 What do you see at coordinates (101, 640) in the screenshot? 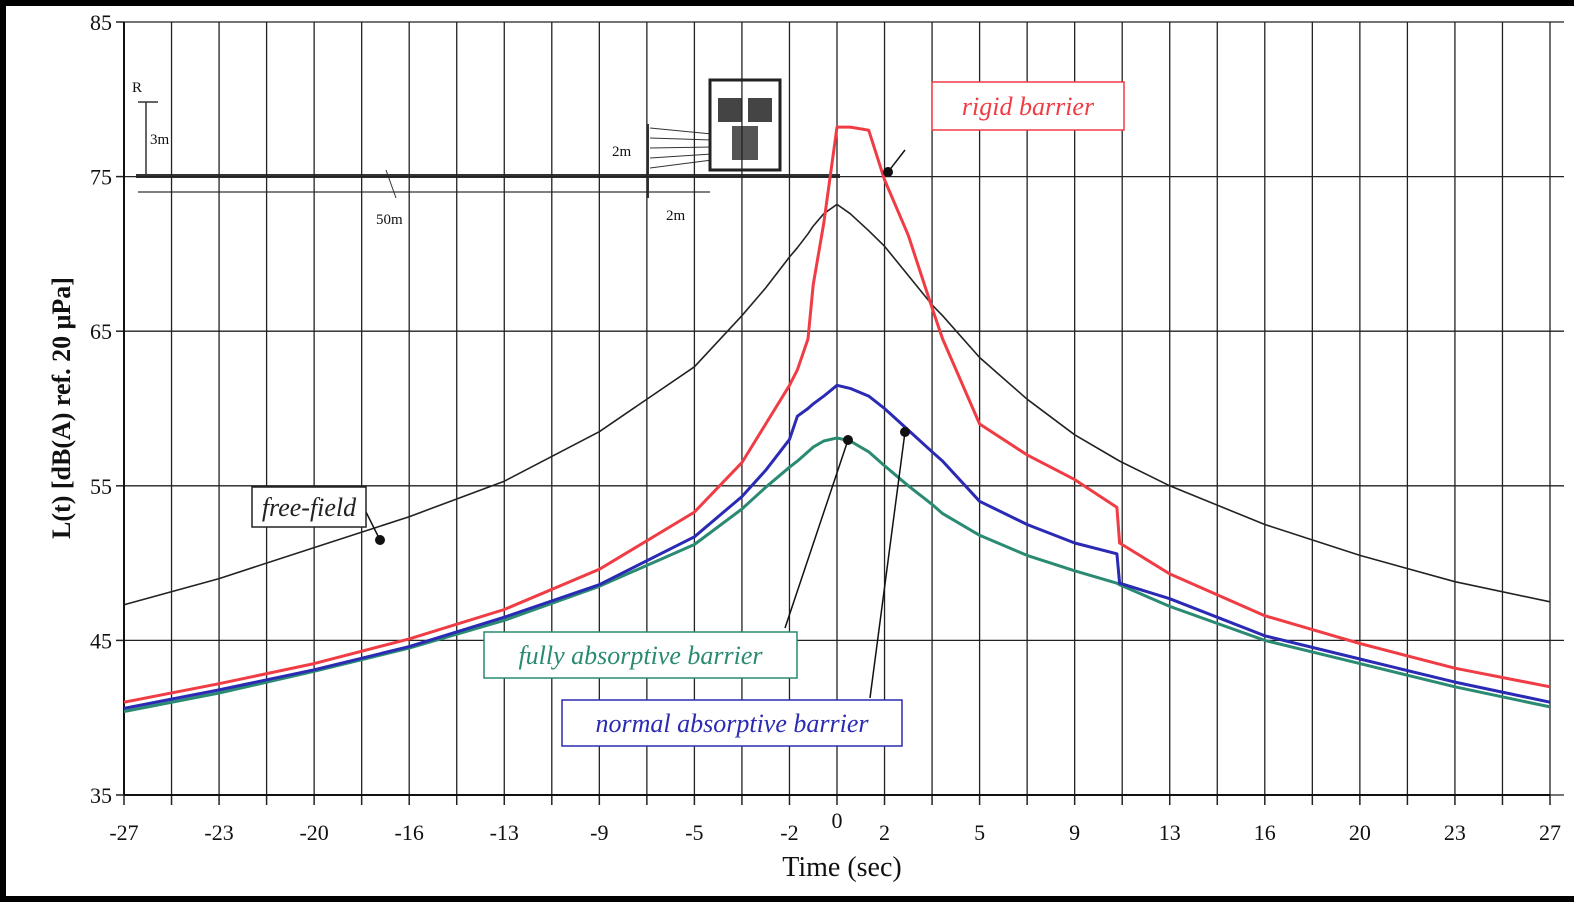
I see `y-tick-label: 45` at bounding box center [101, 640].